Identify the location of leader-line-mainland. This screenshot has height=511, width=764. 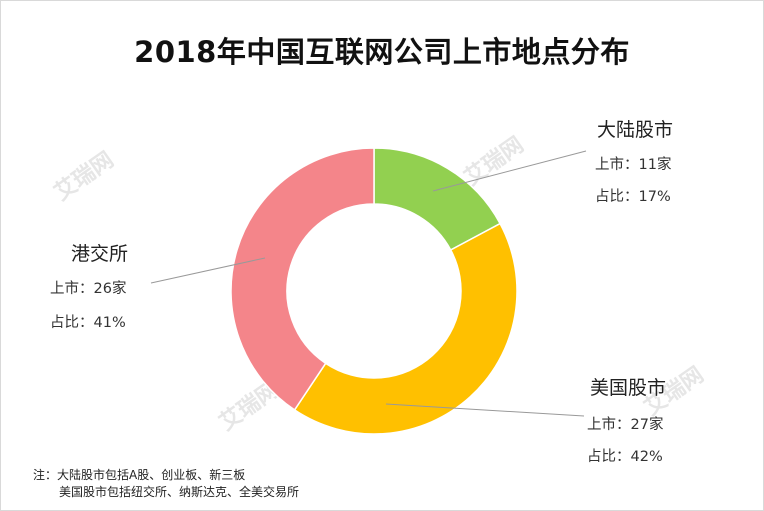
(509, 171).